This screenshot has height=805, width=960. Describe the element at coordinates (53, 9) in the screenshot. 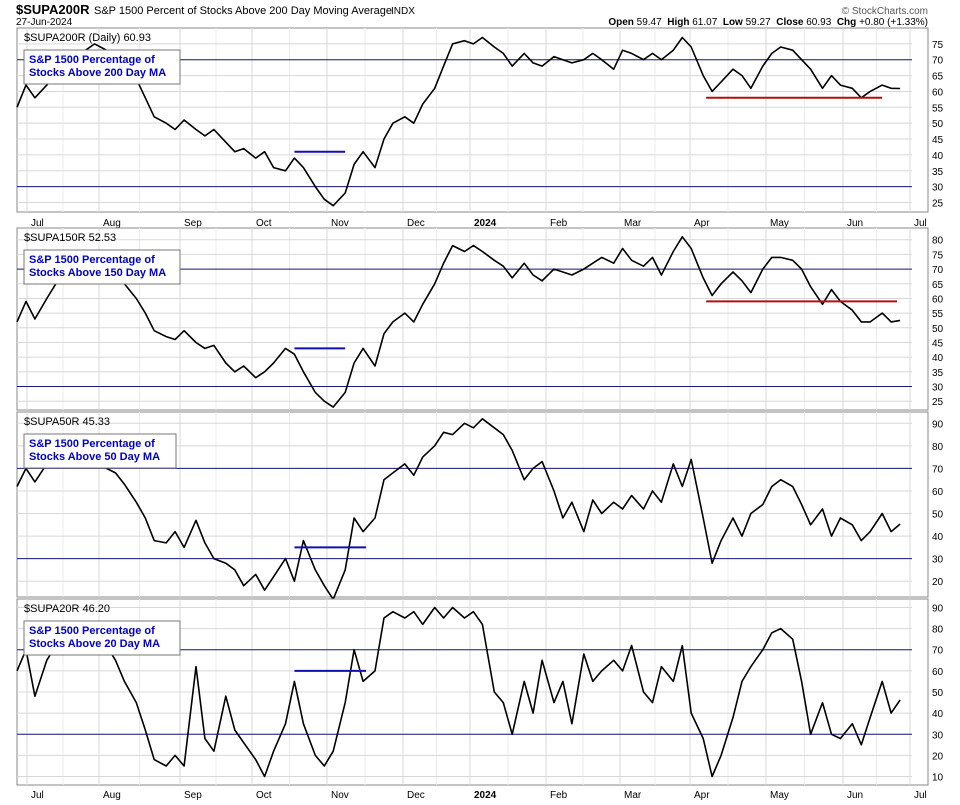

I see `chart-symbol: $SUPA200R` at that location.